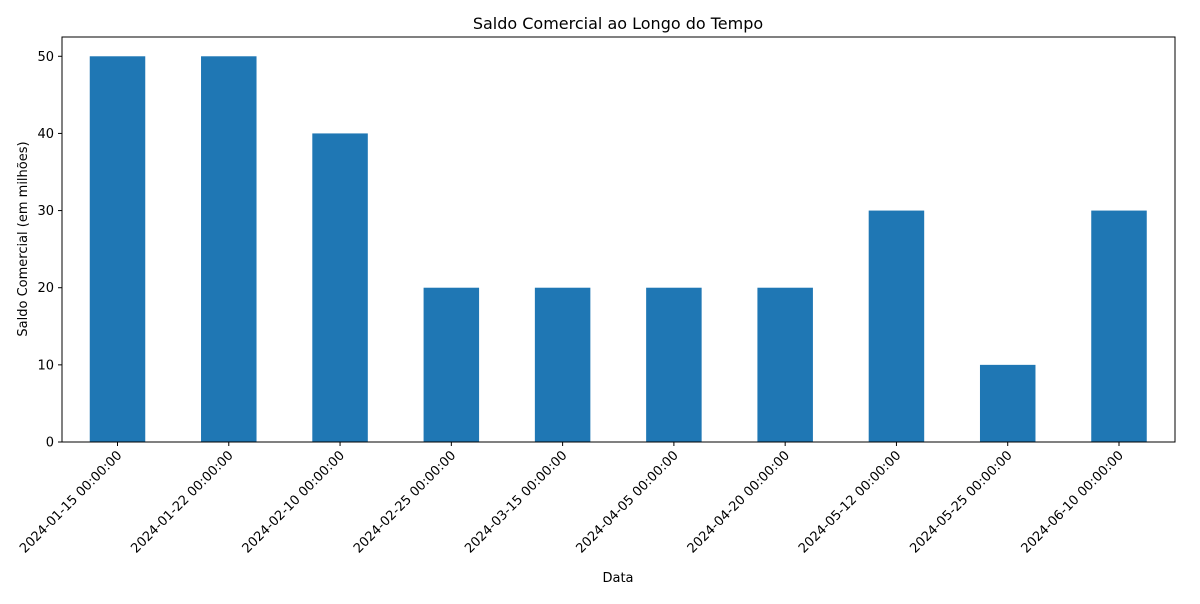 This screenshot has height=604, width=1200. Describe the element at coordinates (45, 57) in the screenshot. I see `y-tick-label: 50` at that location.